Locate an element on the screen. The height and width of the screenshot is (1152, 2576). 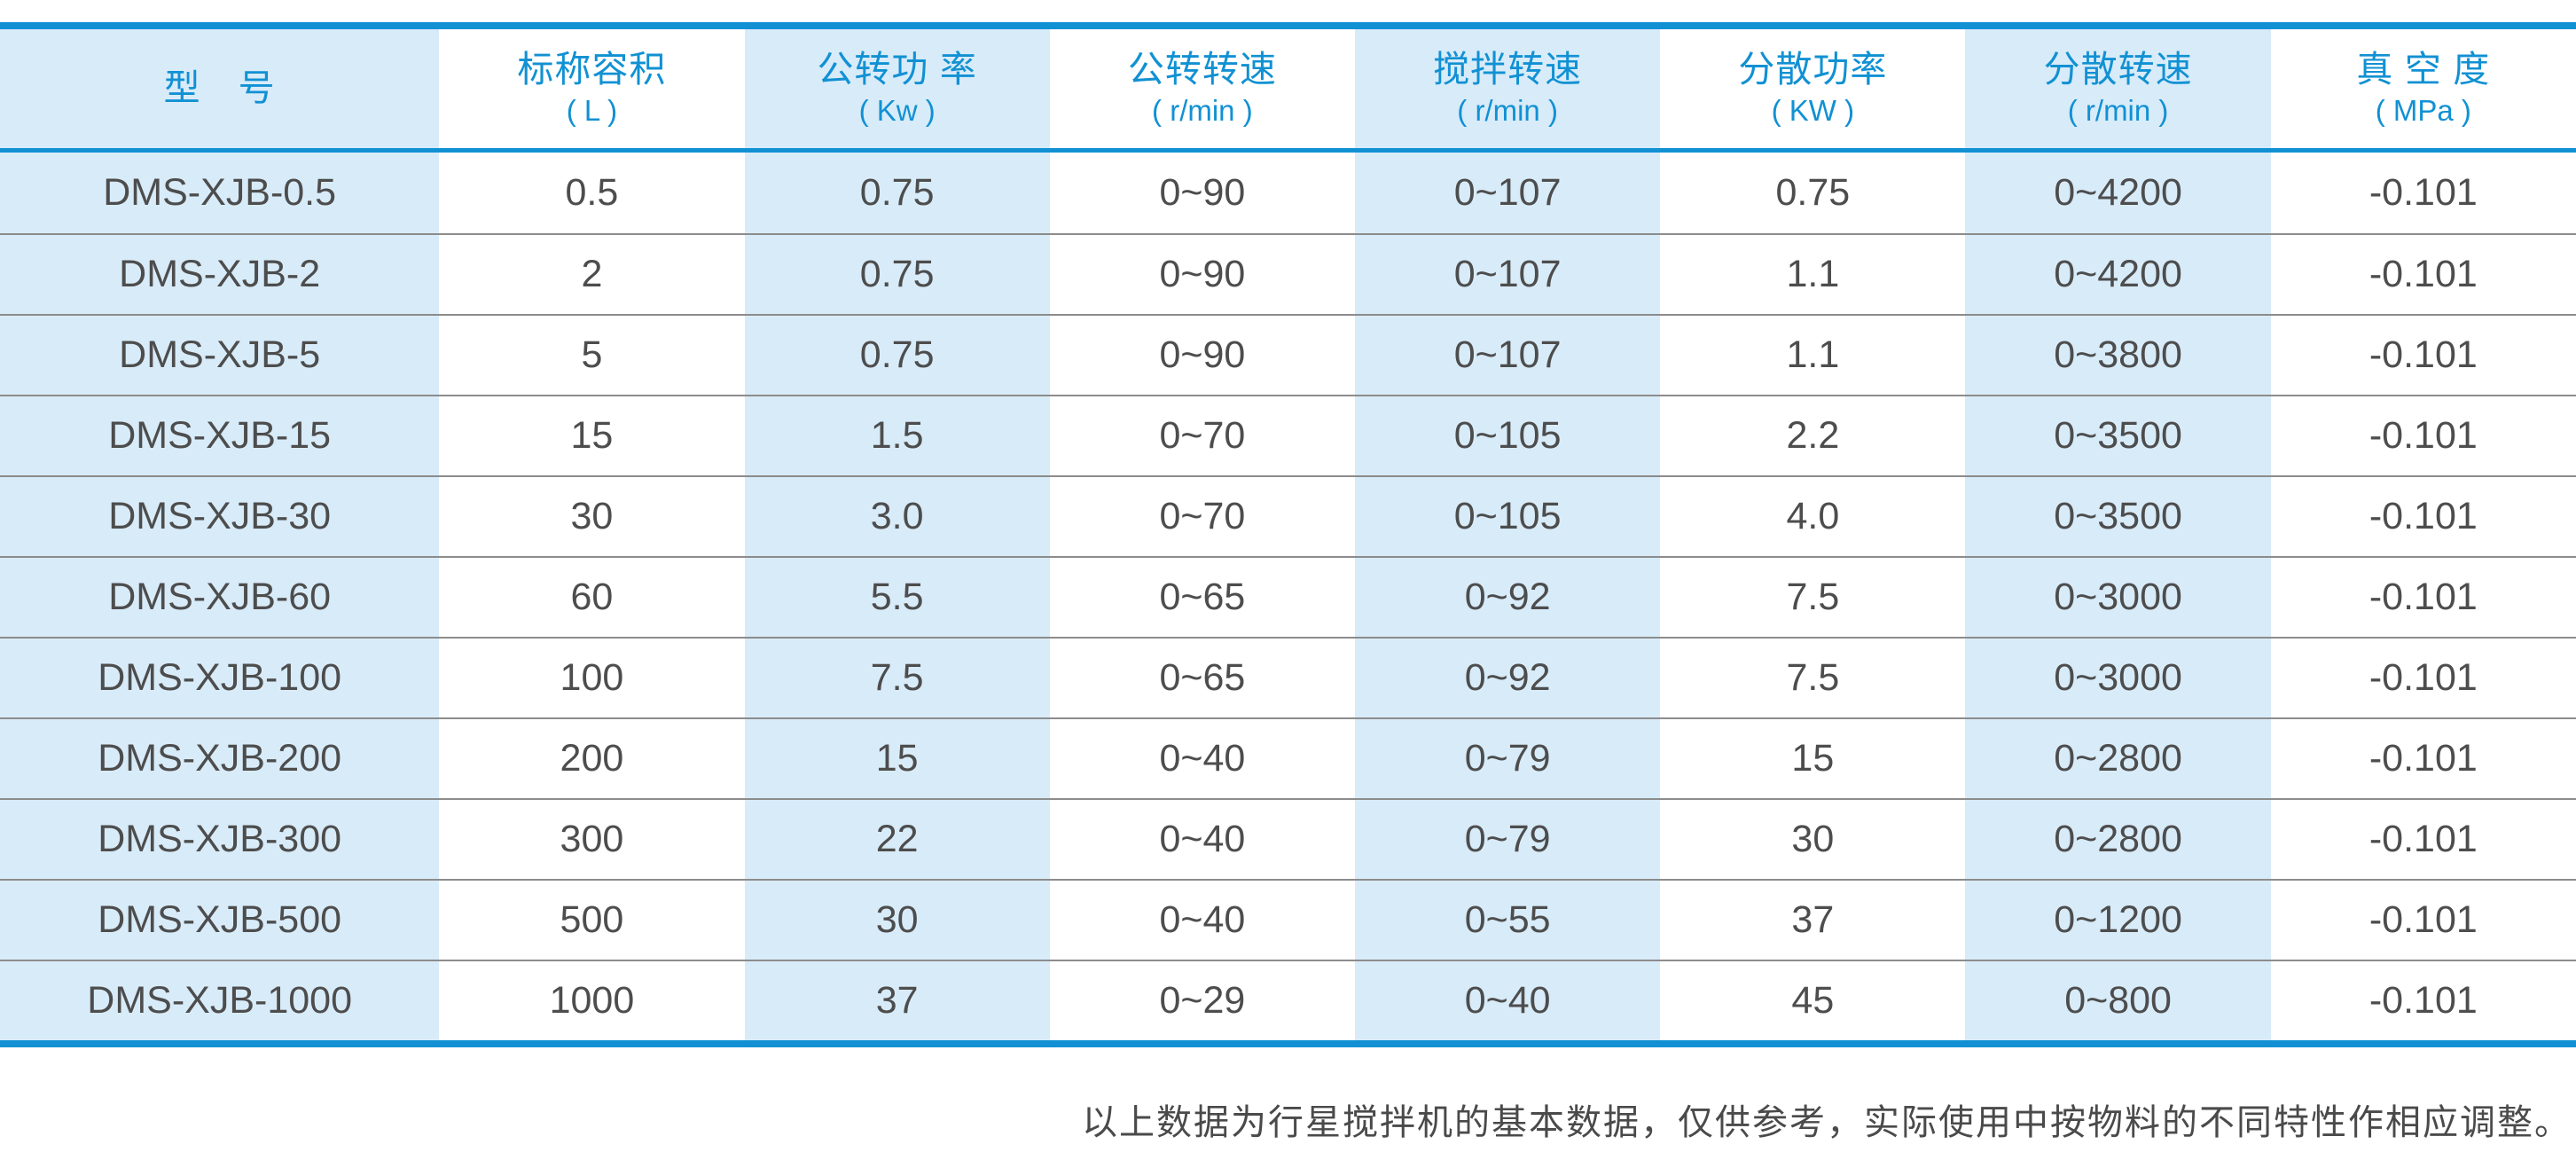
cell-revolution-speed: 0~65 is located at coordinates (1202, 597).